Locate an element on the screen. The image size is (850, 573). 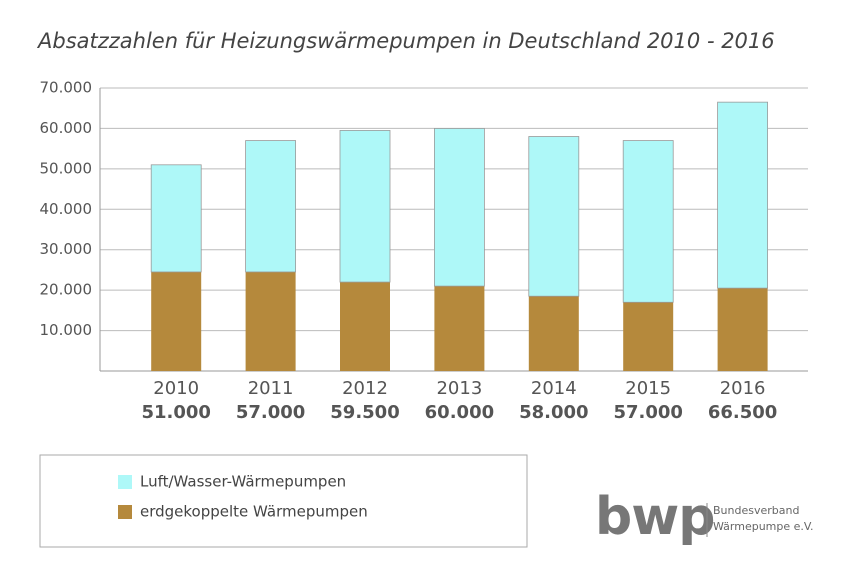
y-tick-label: 30.000 is located at coordinates (66, 249).